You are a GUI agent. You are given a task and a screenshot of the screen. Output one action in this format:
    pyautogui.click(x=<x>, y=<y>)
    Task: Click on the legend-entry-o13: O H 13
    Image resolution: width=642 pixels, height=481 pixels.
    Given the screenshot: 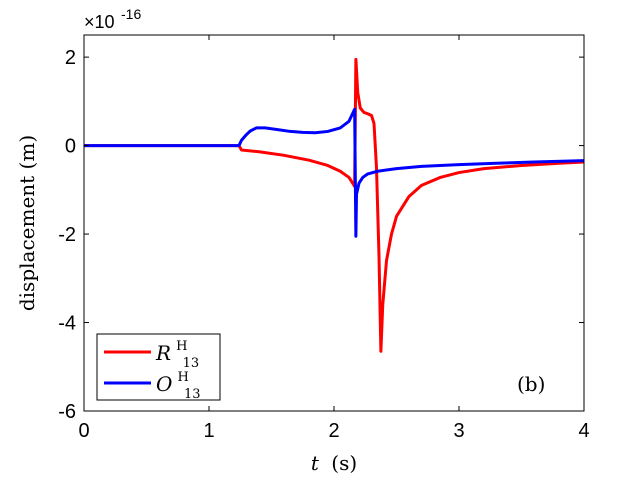 What is the action you would take?
    pyautogui.click(x=178, y=384)
    